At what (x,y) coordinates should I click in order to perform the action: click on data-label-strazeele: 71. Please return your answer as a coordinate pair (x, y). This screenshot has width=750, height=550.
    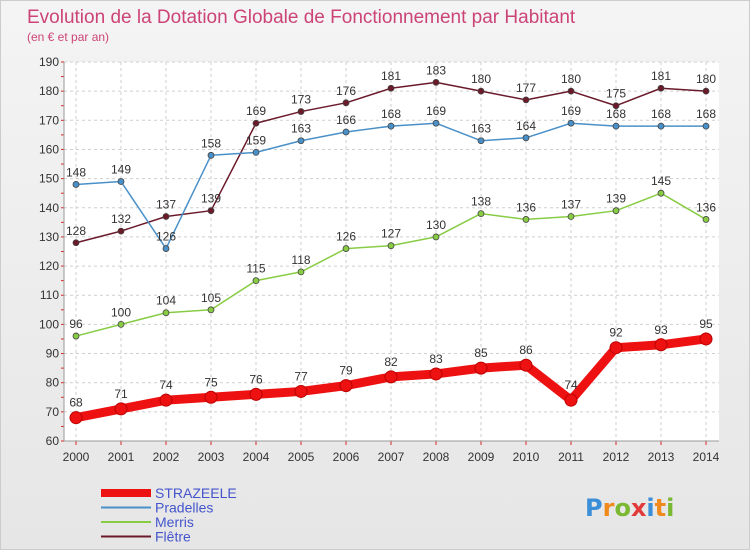
    Looking at the image, I should click on (121, 394).